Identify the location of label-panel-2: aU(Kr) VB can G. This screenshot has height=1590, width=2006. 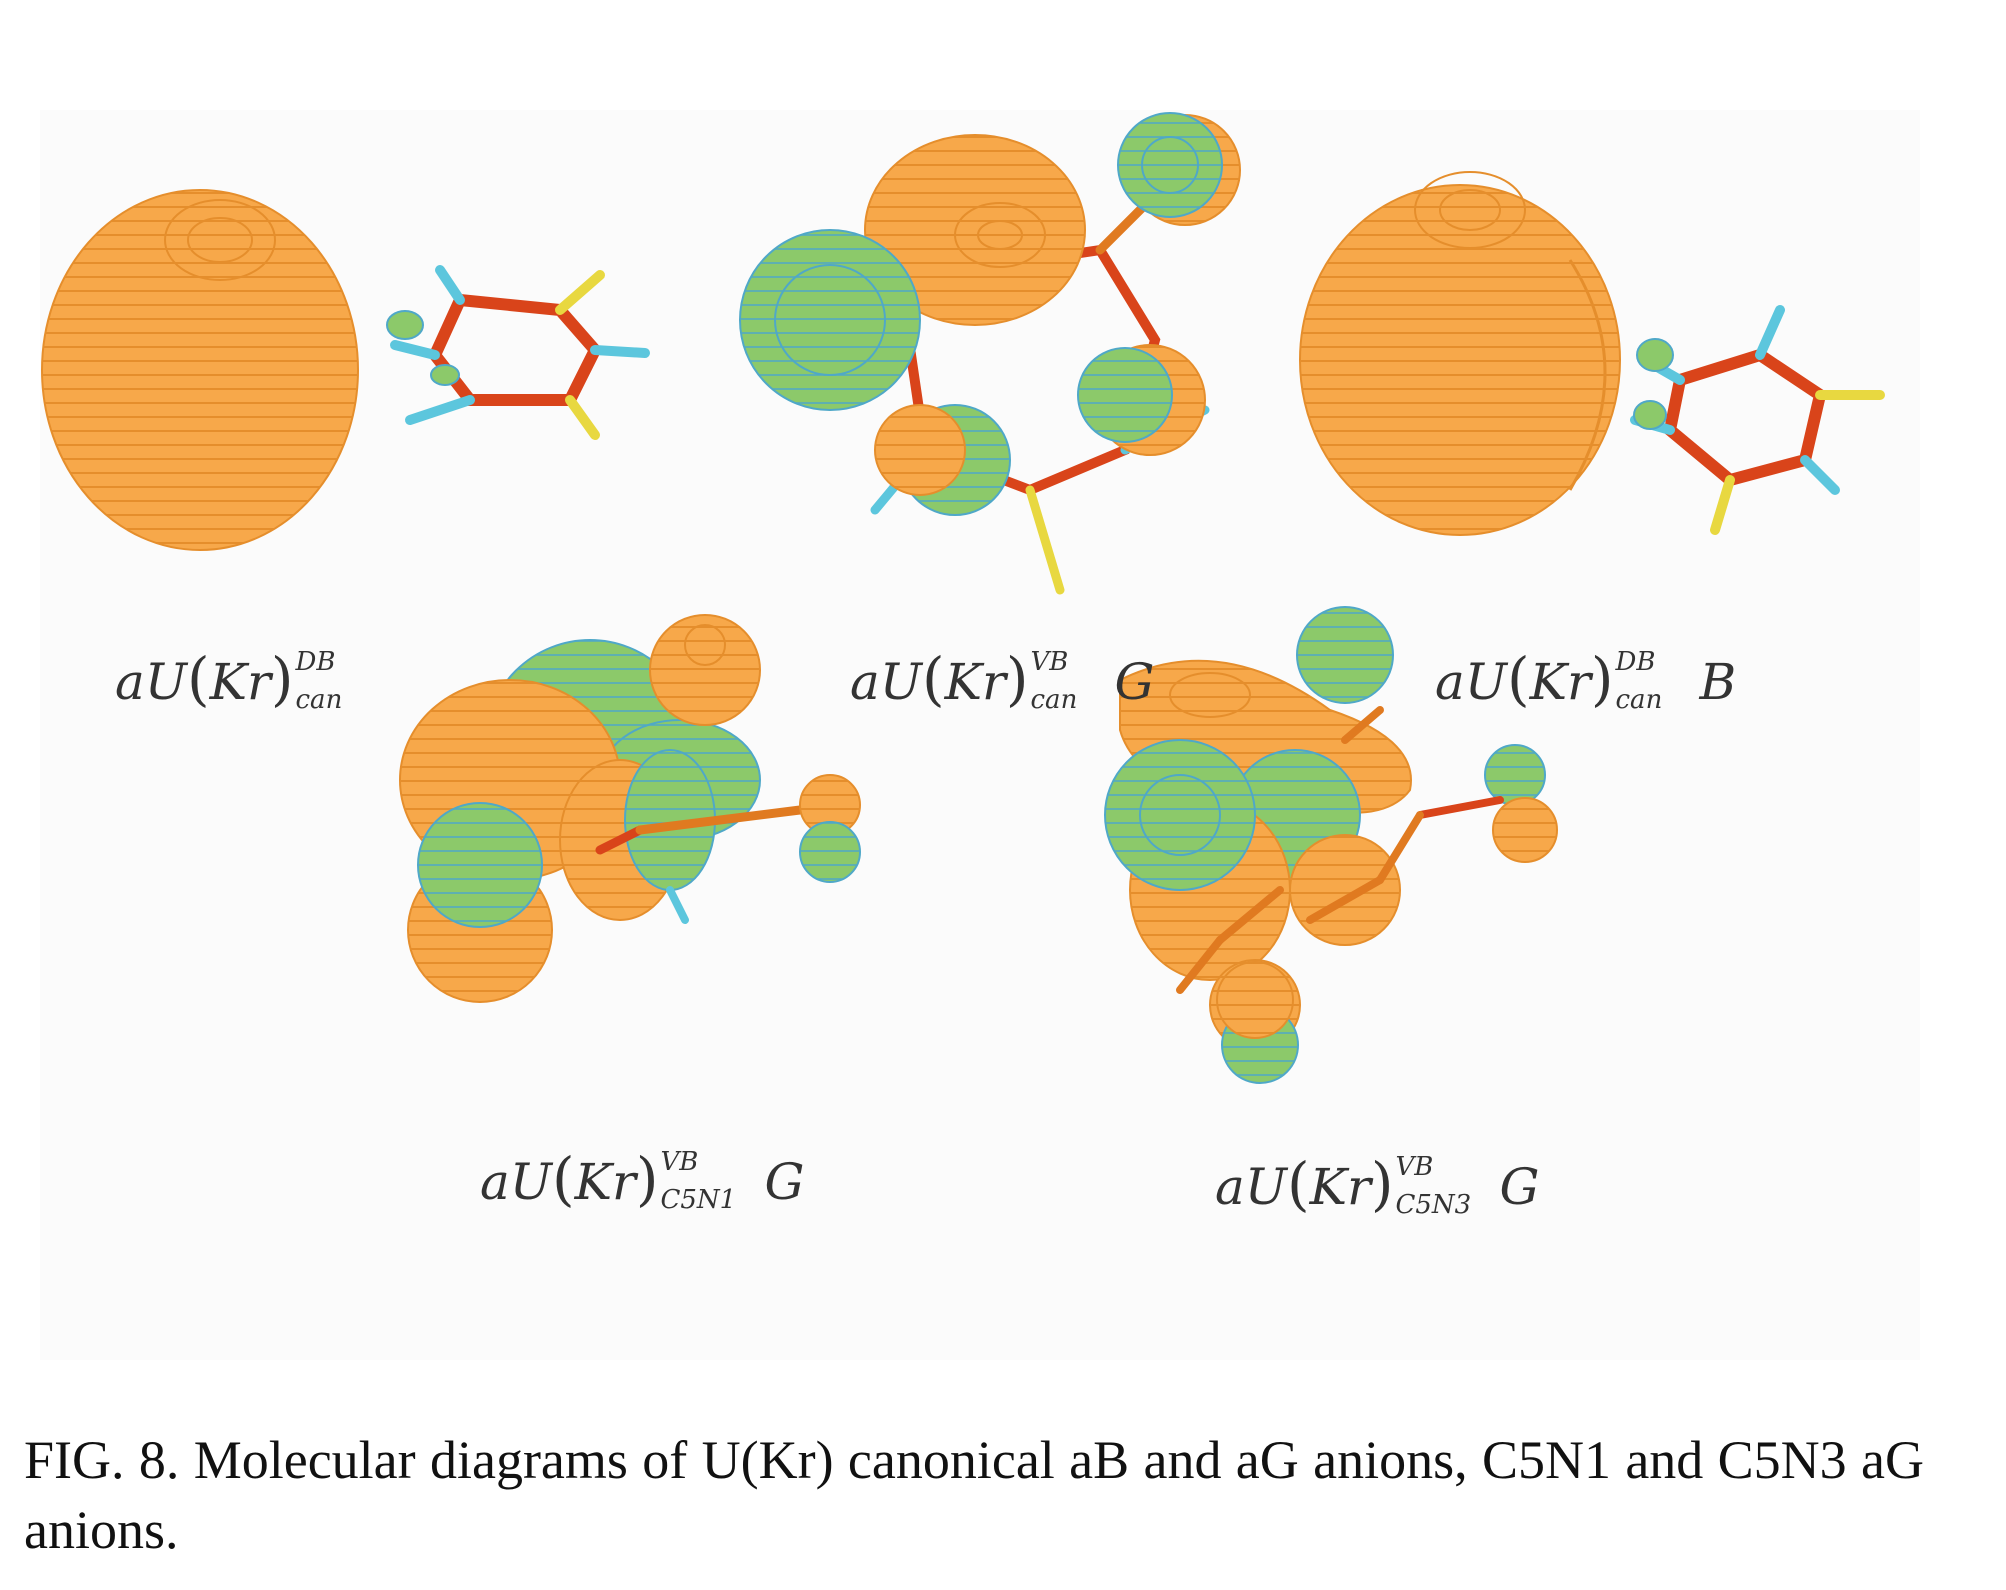
(1002, 680).